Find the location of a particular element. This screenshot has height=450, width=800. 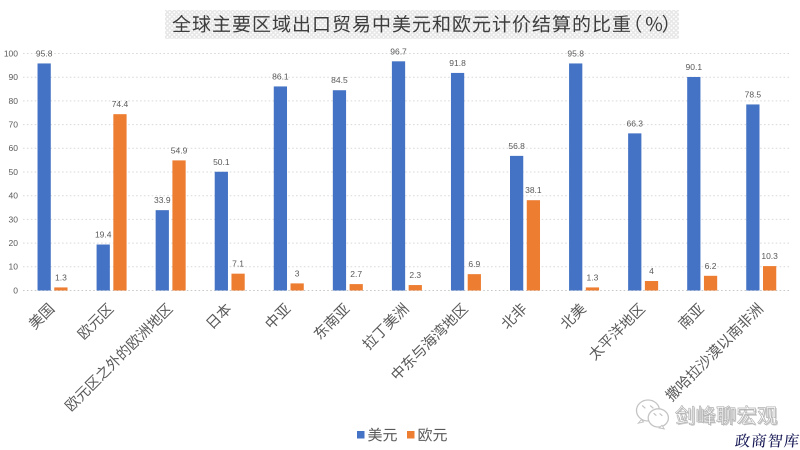

svg-text: 66.3 is located at coordinates (634, 123).